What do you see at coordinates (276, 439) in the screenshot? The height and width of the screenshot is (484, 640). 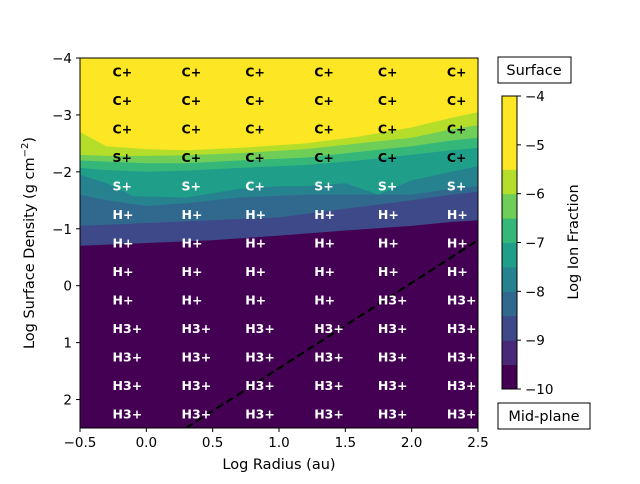 I see `x-axis: −0.5 0.0 0.5 1.0 1.5 2.0 2.5` at bounding box center [276, 439].